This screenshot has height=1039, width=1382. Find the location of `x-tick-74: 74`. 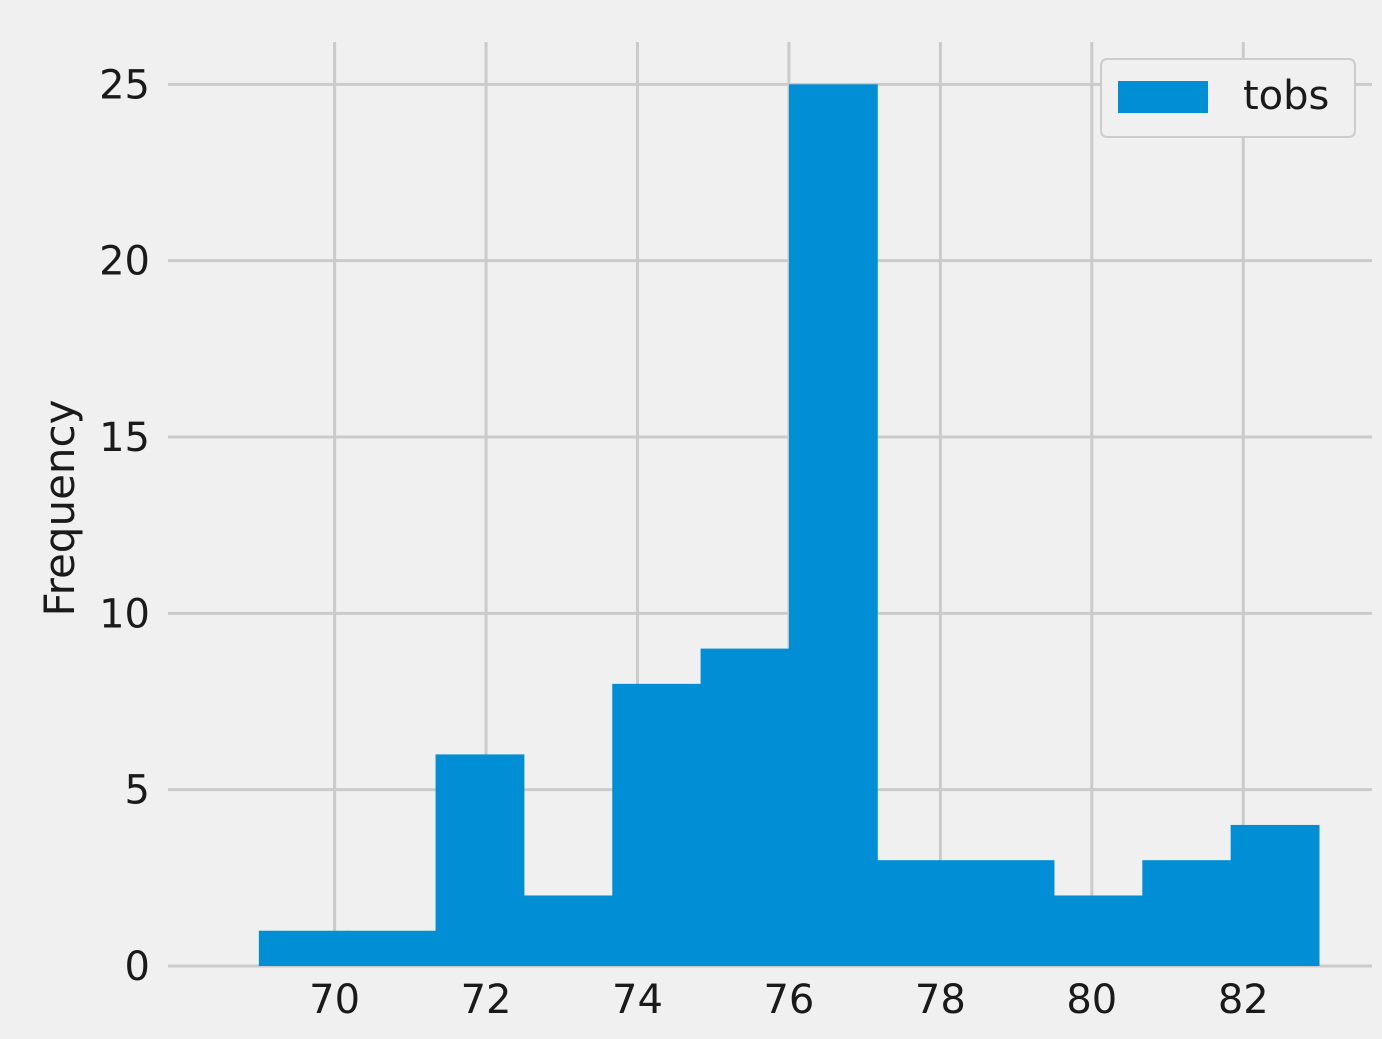

x-tick-74: 74 is located at coordinates (637, 1000).